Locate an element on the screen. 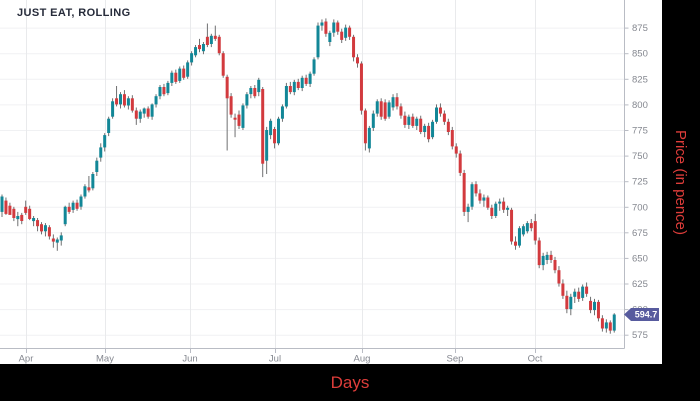 Image resolution: width=700 pixels, height=401 pixels. svg-text: 725 is located at coordinates (640, 182).